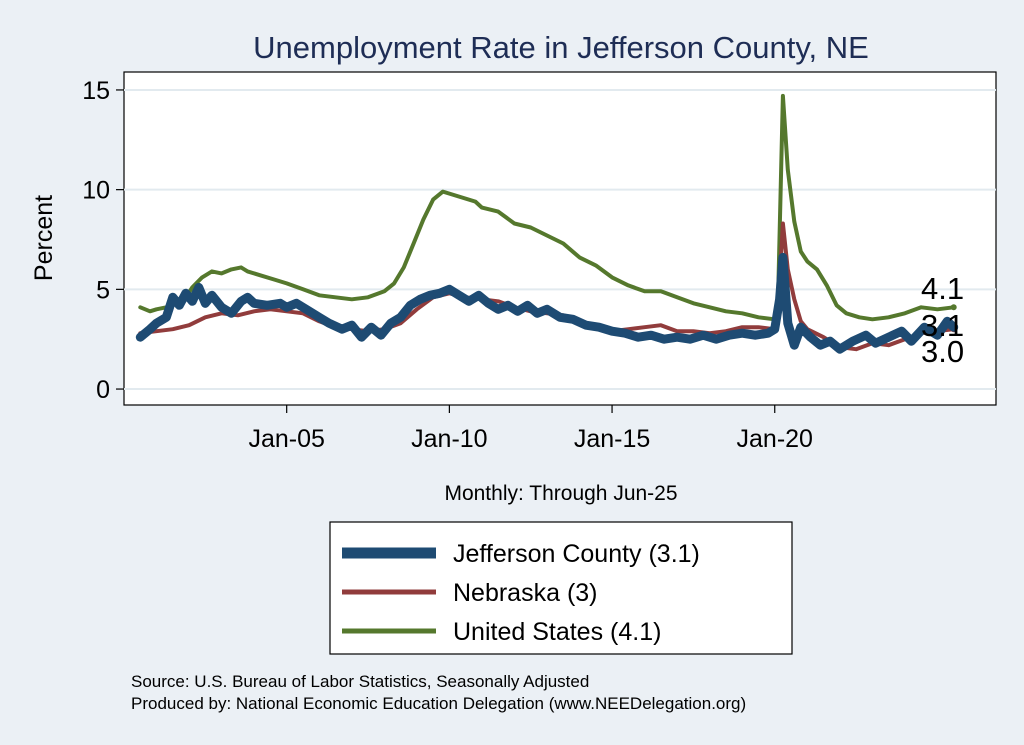 Image resolution: width=1024 pixels, height=745 pixels. I want to click on end-labels: 4.1 3.03.1, so click(942, 320).